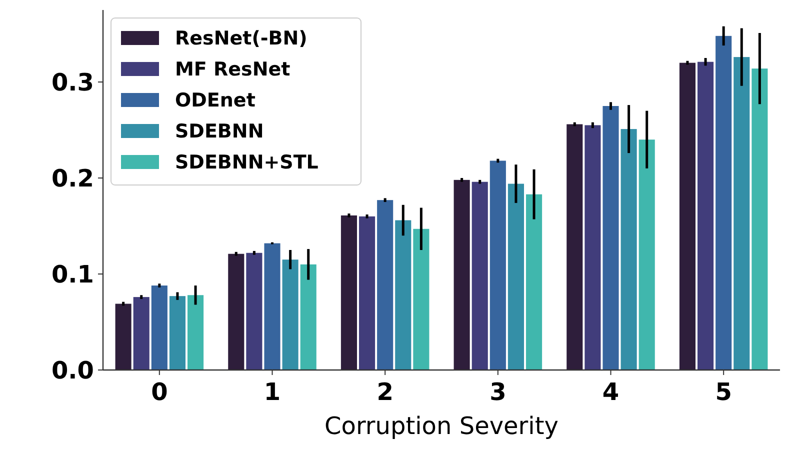  I want to click on y-tick-label: 0.1, so click(72, 274).